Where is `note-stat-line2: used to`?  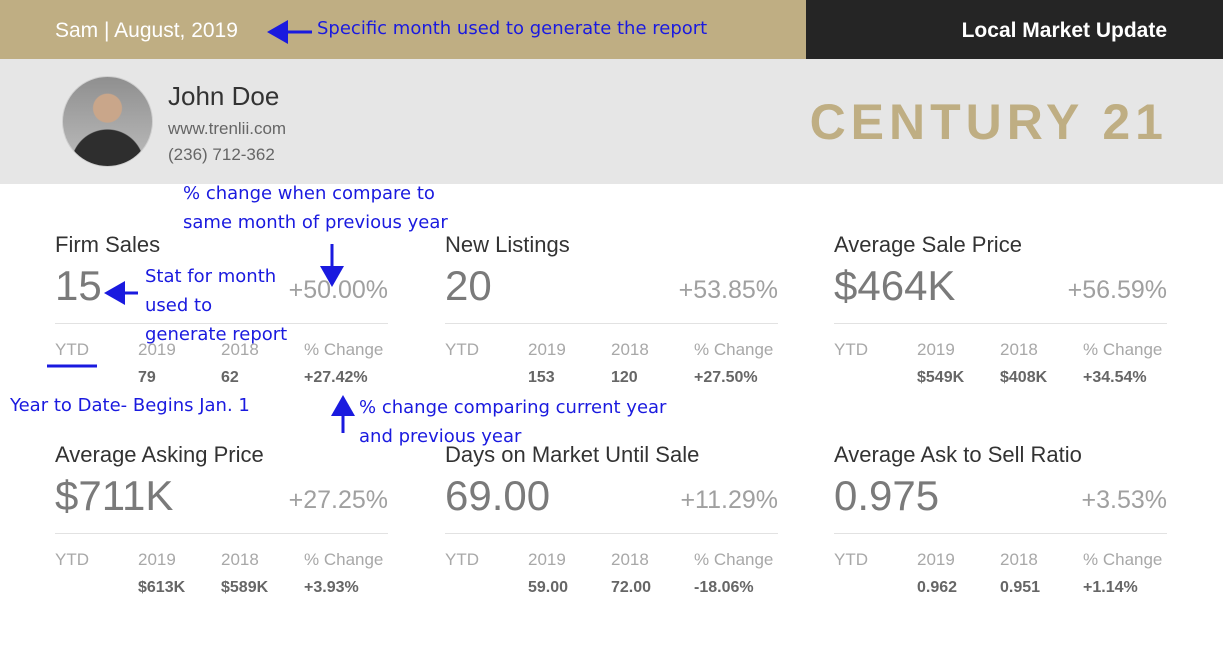
note-stat-line2: used to is located at coordinates (179, 305).